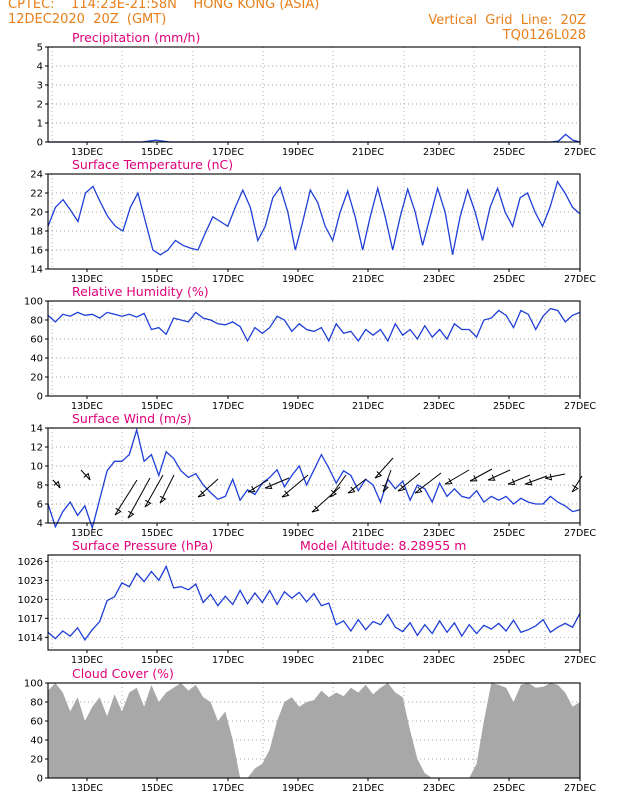 Image resolution: width=618 pixels, height=800 pixels. What do you see at coordinates (40, 524) in the screenshot?
I see `y-tick-label: 4` at bounding box center [40, 524].